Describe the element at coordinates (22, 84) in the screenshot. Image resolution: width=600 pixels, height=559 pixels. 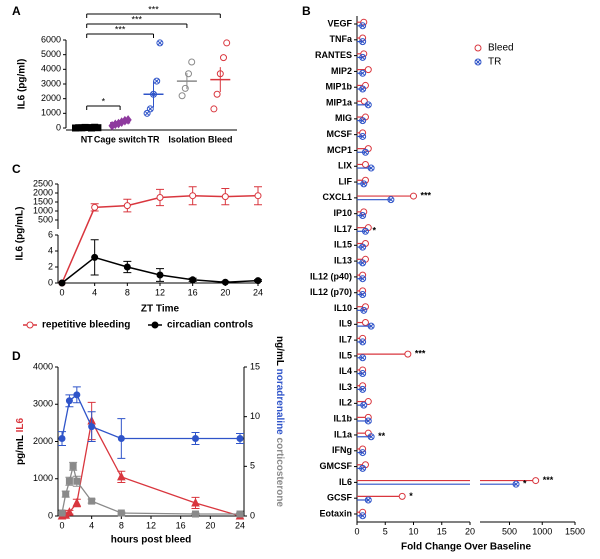
I see `y-axis-label: IL6 (pg/ml)` at that location.